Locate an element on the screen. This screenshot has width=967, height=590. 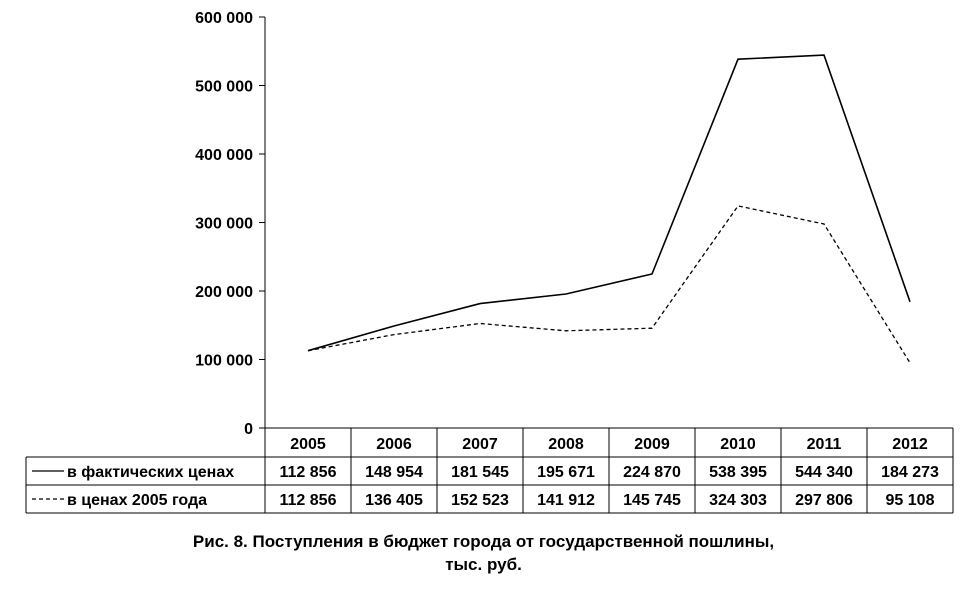
data-label: 538 395 is located at coordinates (738, 472).